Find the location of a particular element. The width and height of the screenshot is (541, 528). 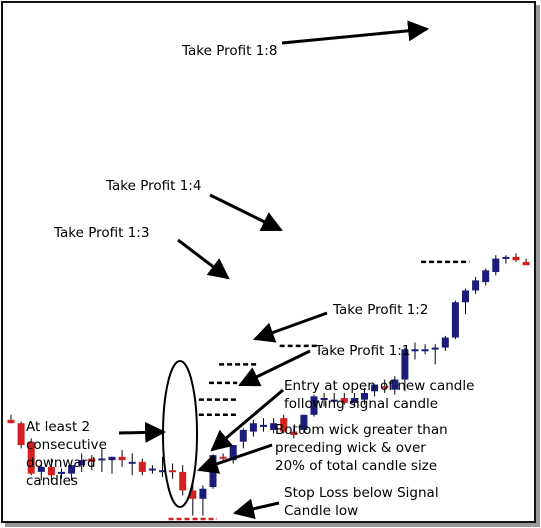

label-consec-line4: candles is located at coordinates (52, 481).